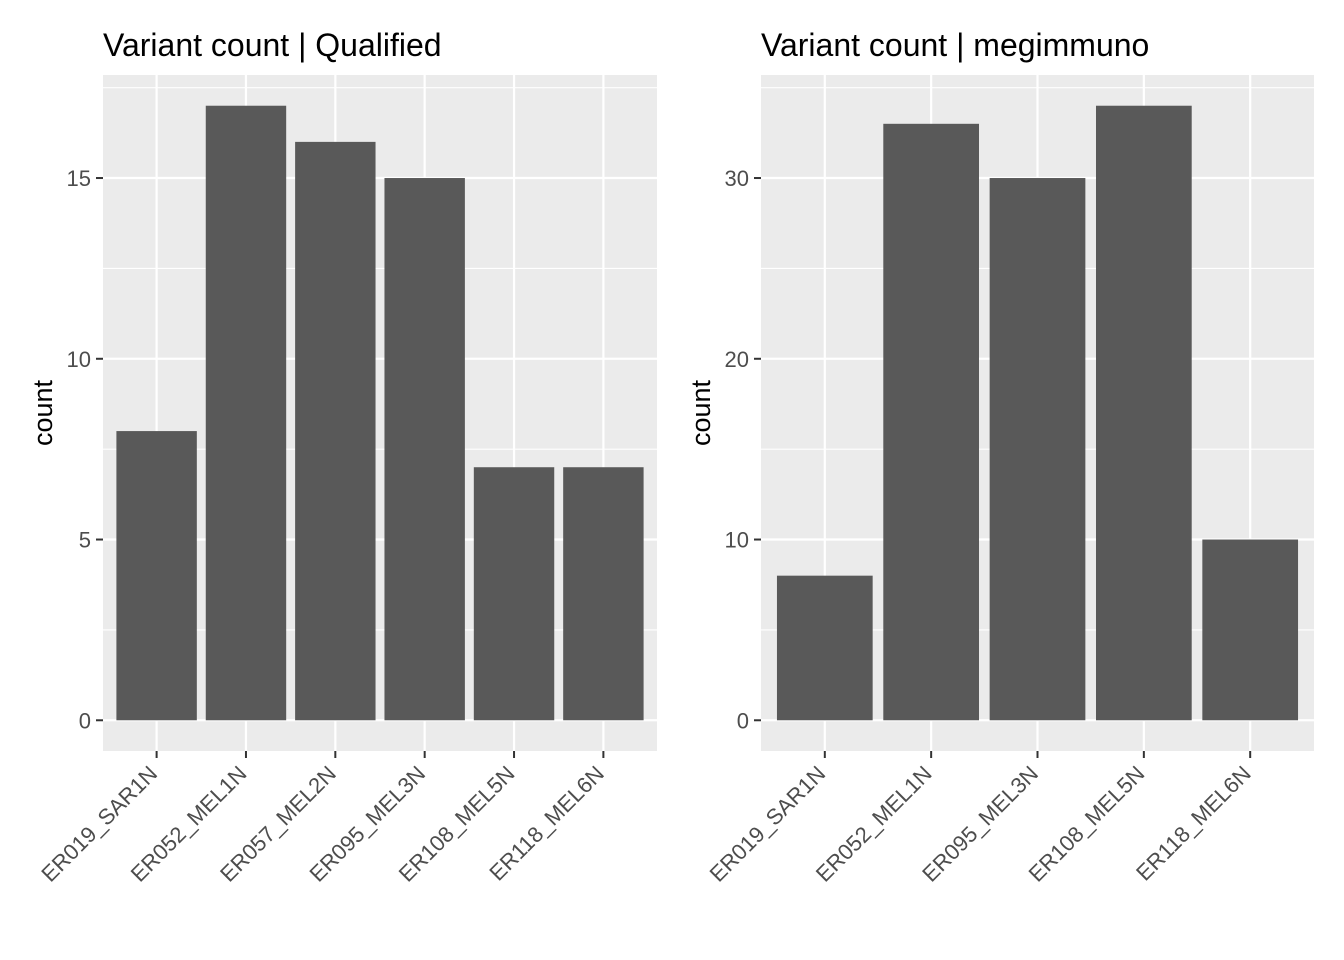 Image resolution: width=1344 pixels, height=960 pixels. What do you see at coordinates (79, 178) in the screenshot?
I see `y-tick-label: 15` at bounding box center [79, 178].